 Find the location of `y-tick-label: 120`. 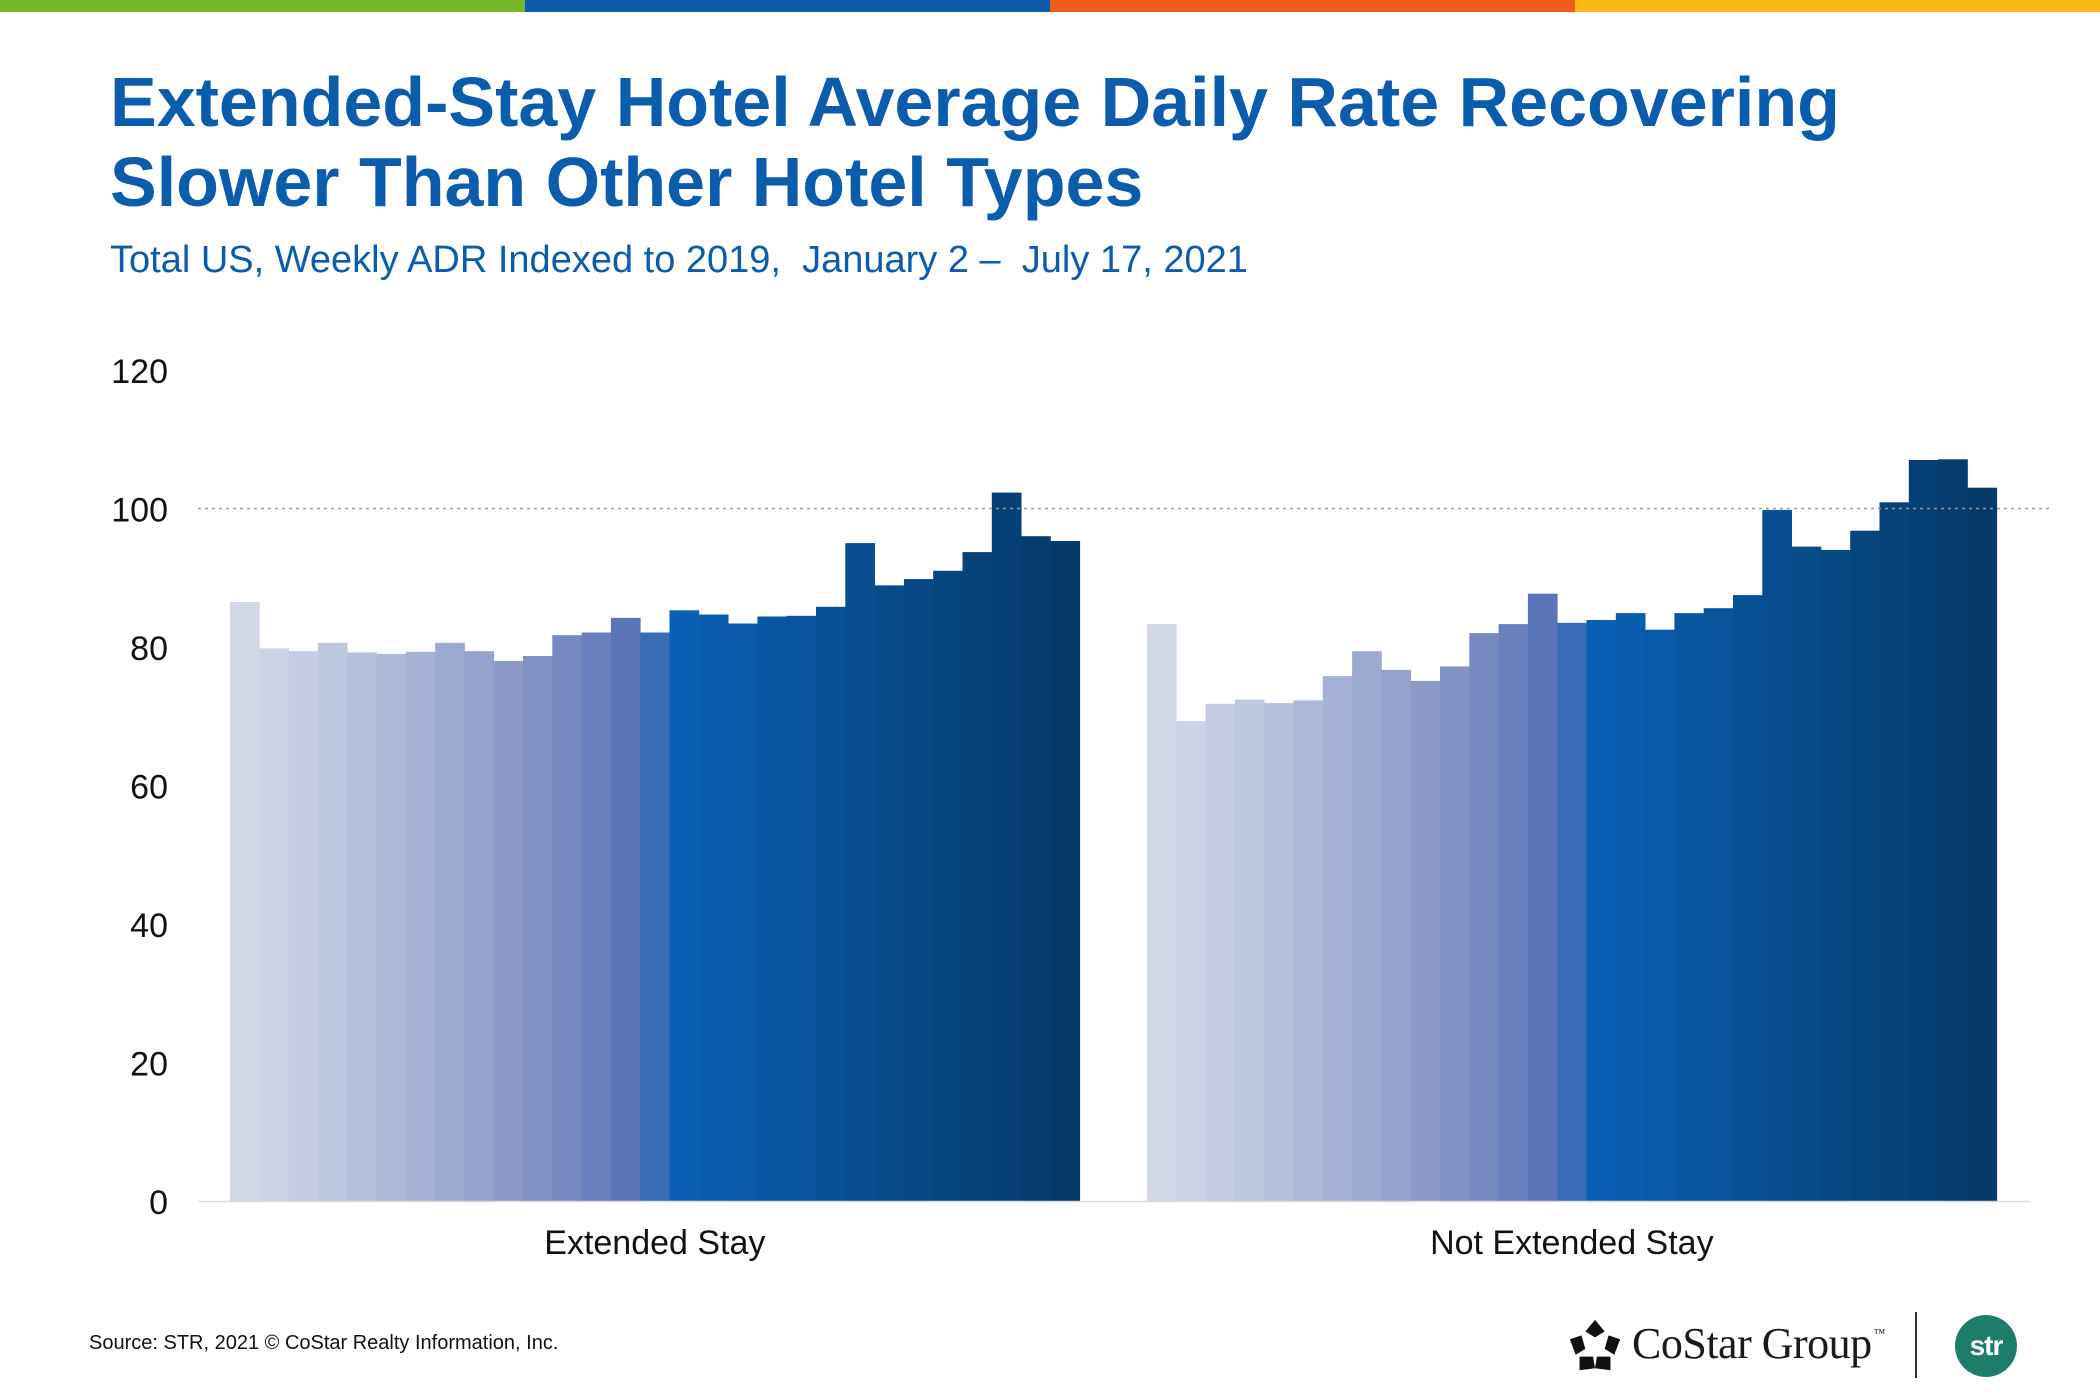

y-tick-label: 120 is located at coordinates (139, 372).